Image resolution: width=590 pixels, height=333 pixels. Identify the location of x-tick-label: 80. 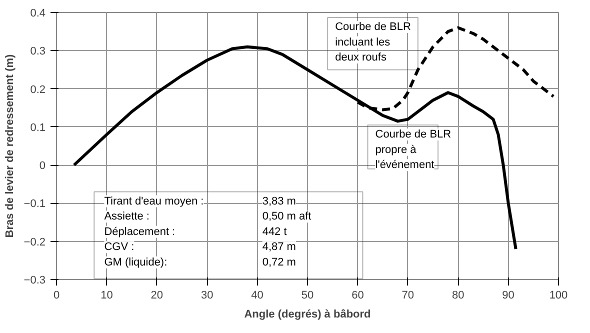
(458, 296).